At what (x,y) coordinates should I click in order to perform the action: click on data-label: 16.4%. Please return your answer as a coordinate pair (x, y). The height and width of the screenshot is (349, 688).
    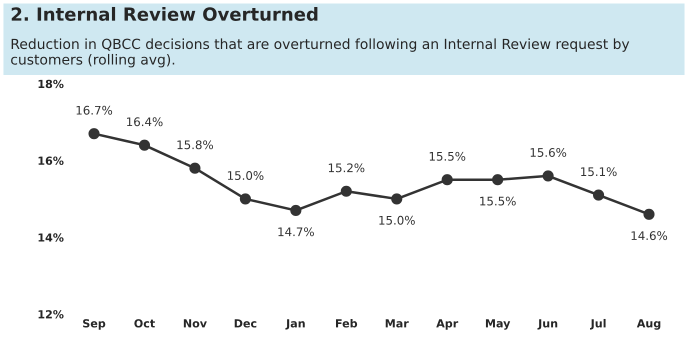
    Looking at the image, I should click on (145, 121).